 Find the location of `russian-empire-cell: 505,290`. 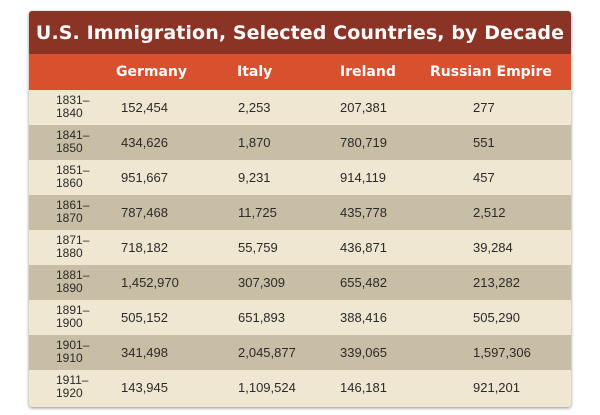

russian-empire-cell: 505,290 is located at coordinates (496, 317).